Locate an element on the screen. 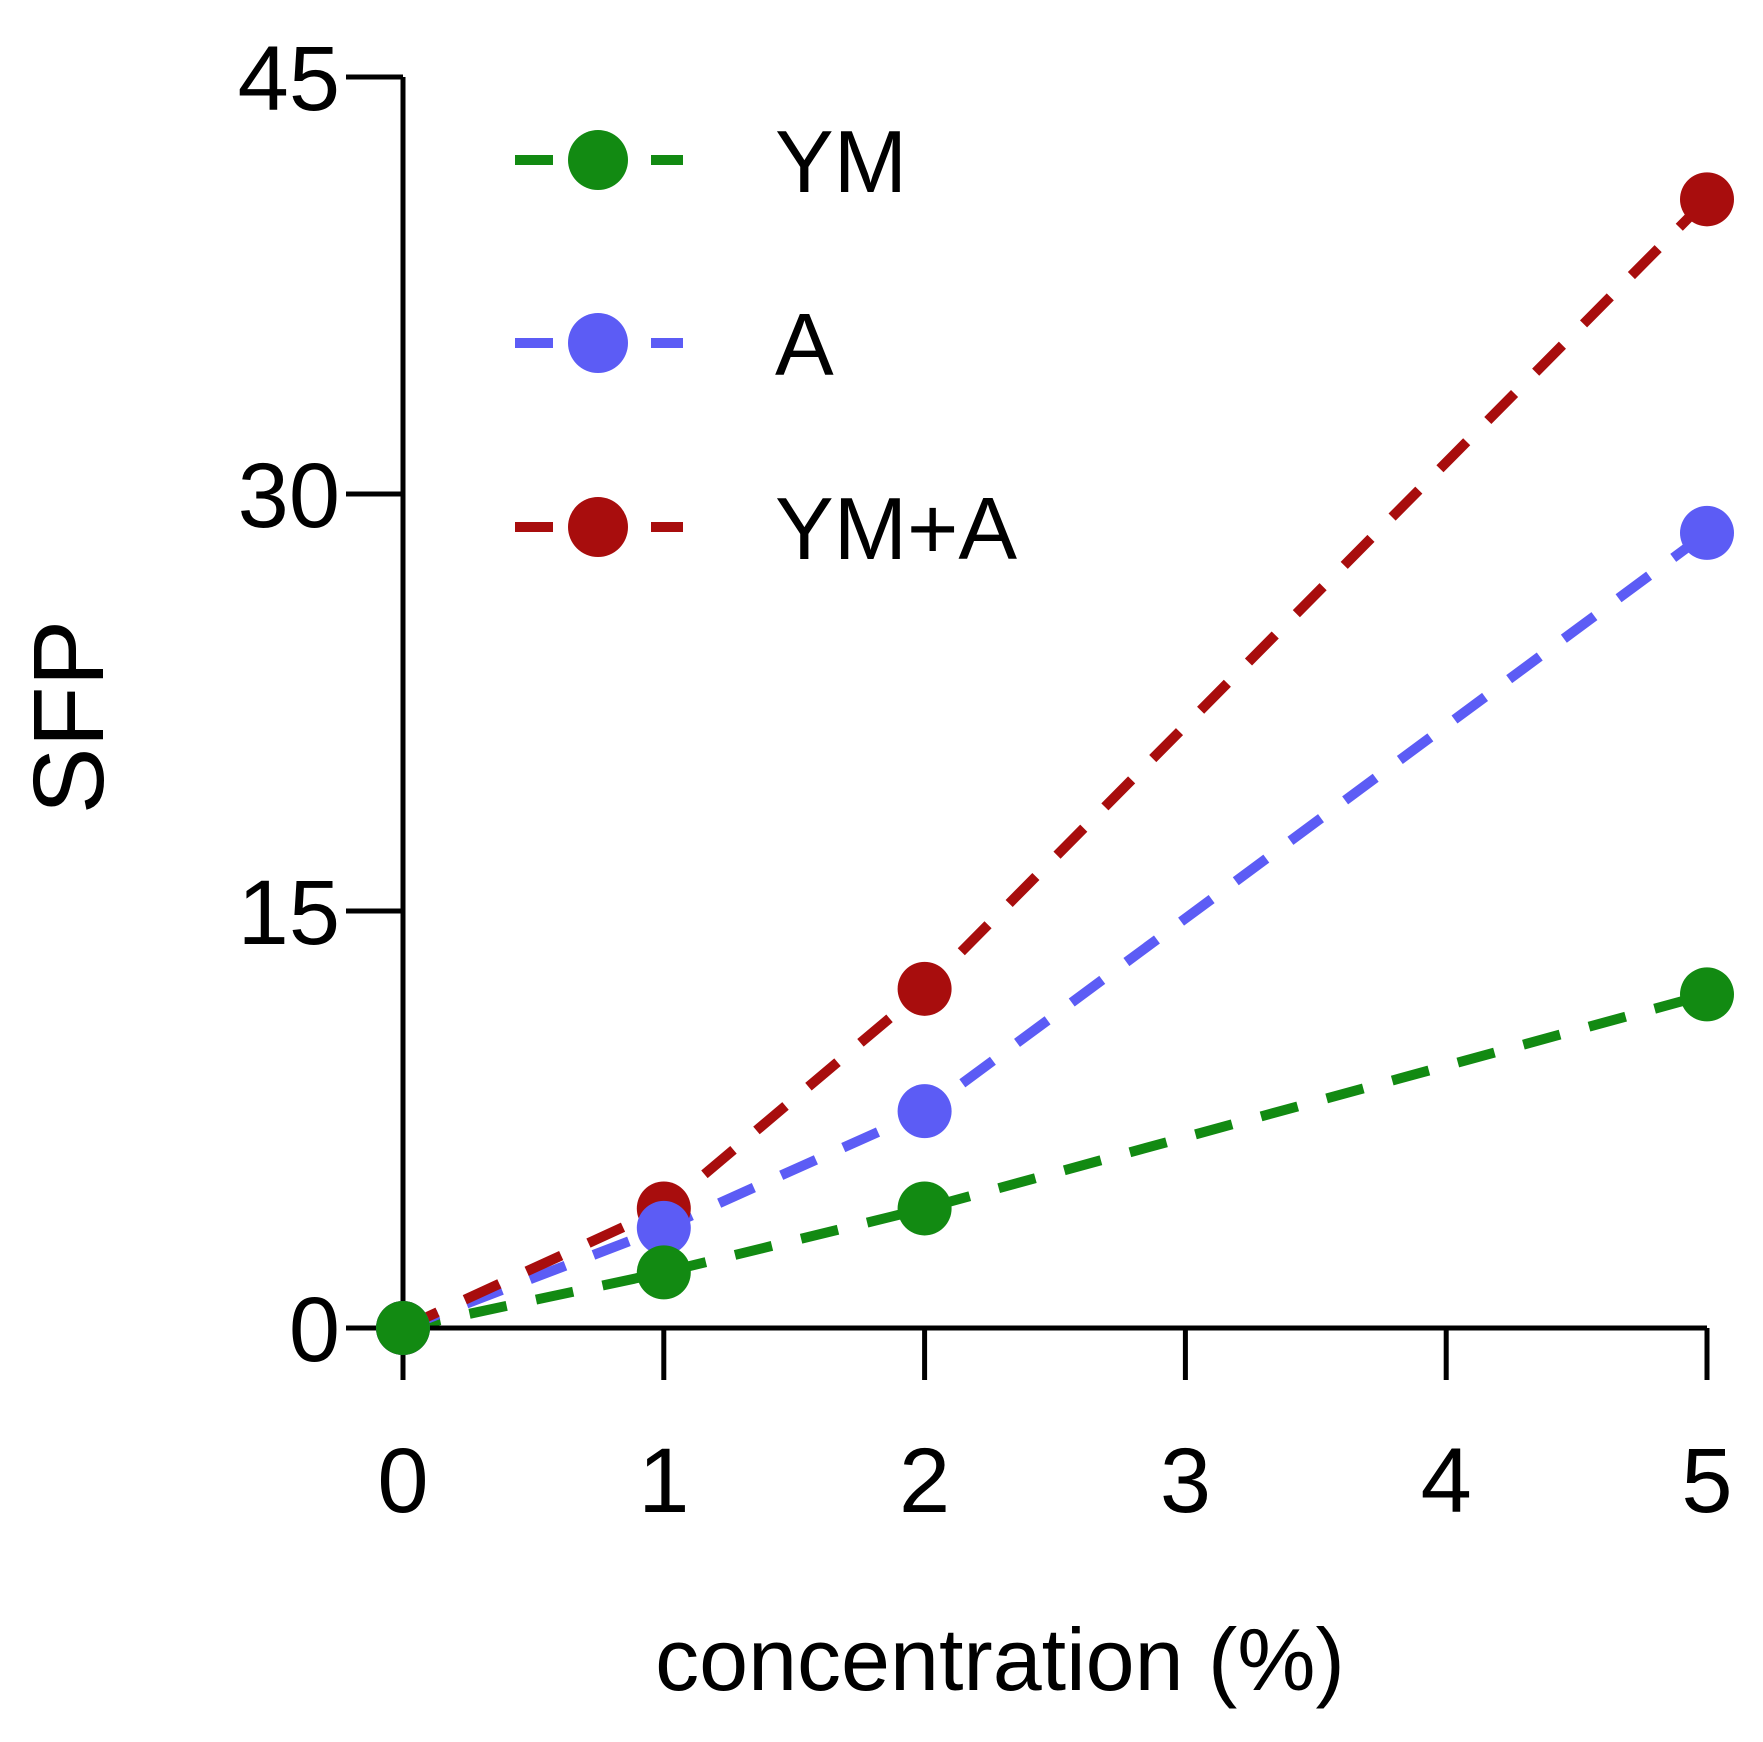  legend-marker-ym-a is located at coordinates (598, 527).